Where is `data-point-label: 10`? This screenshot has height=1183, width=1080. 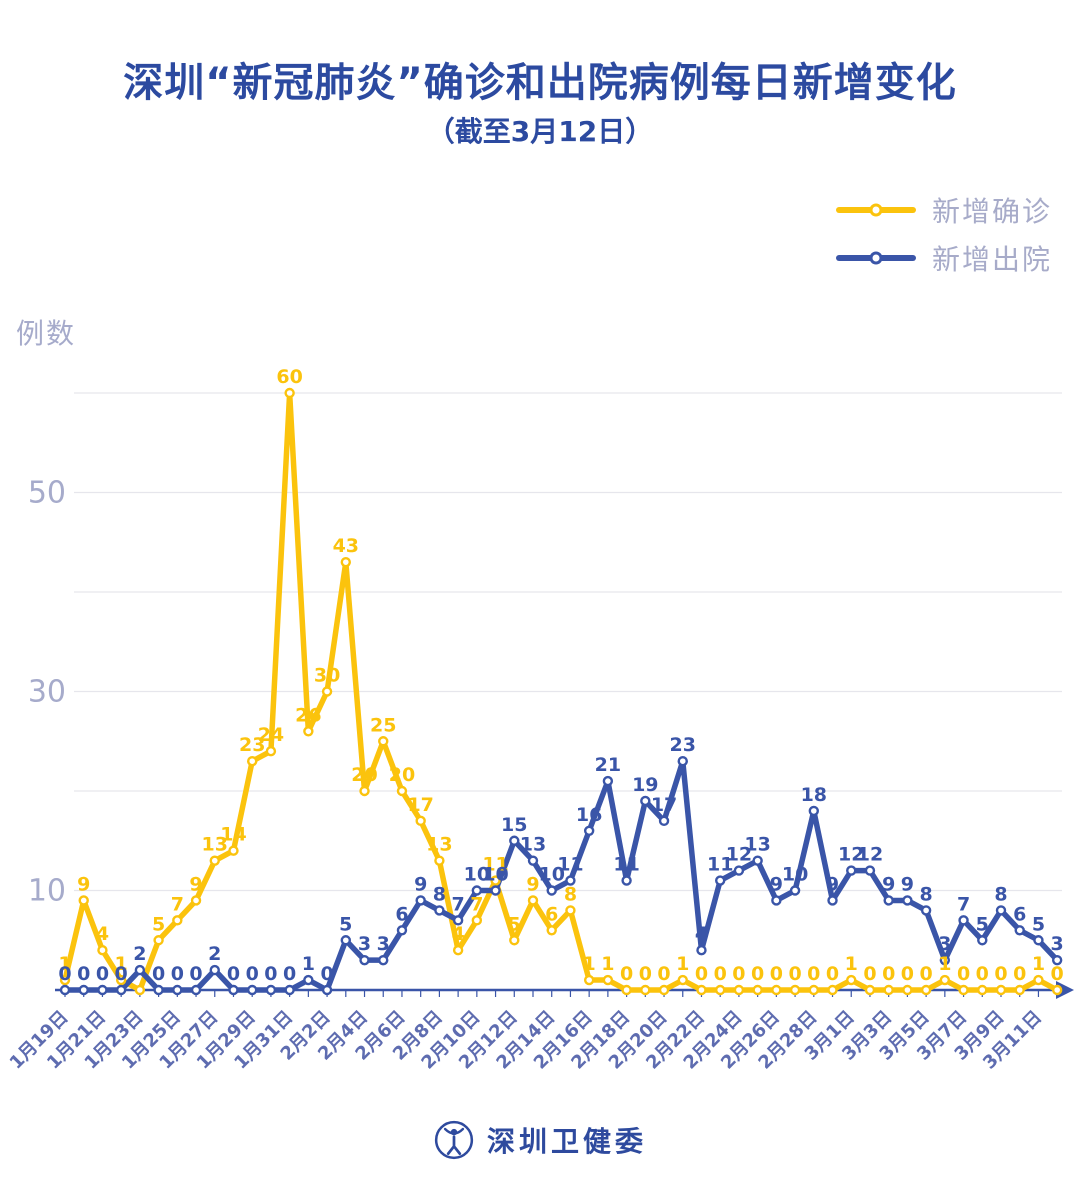 data-point-label: 10 is located at coordinates (551, 875).